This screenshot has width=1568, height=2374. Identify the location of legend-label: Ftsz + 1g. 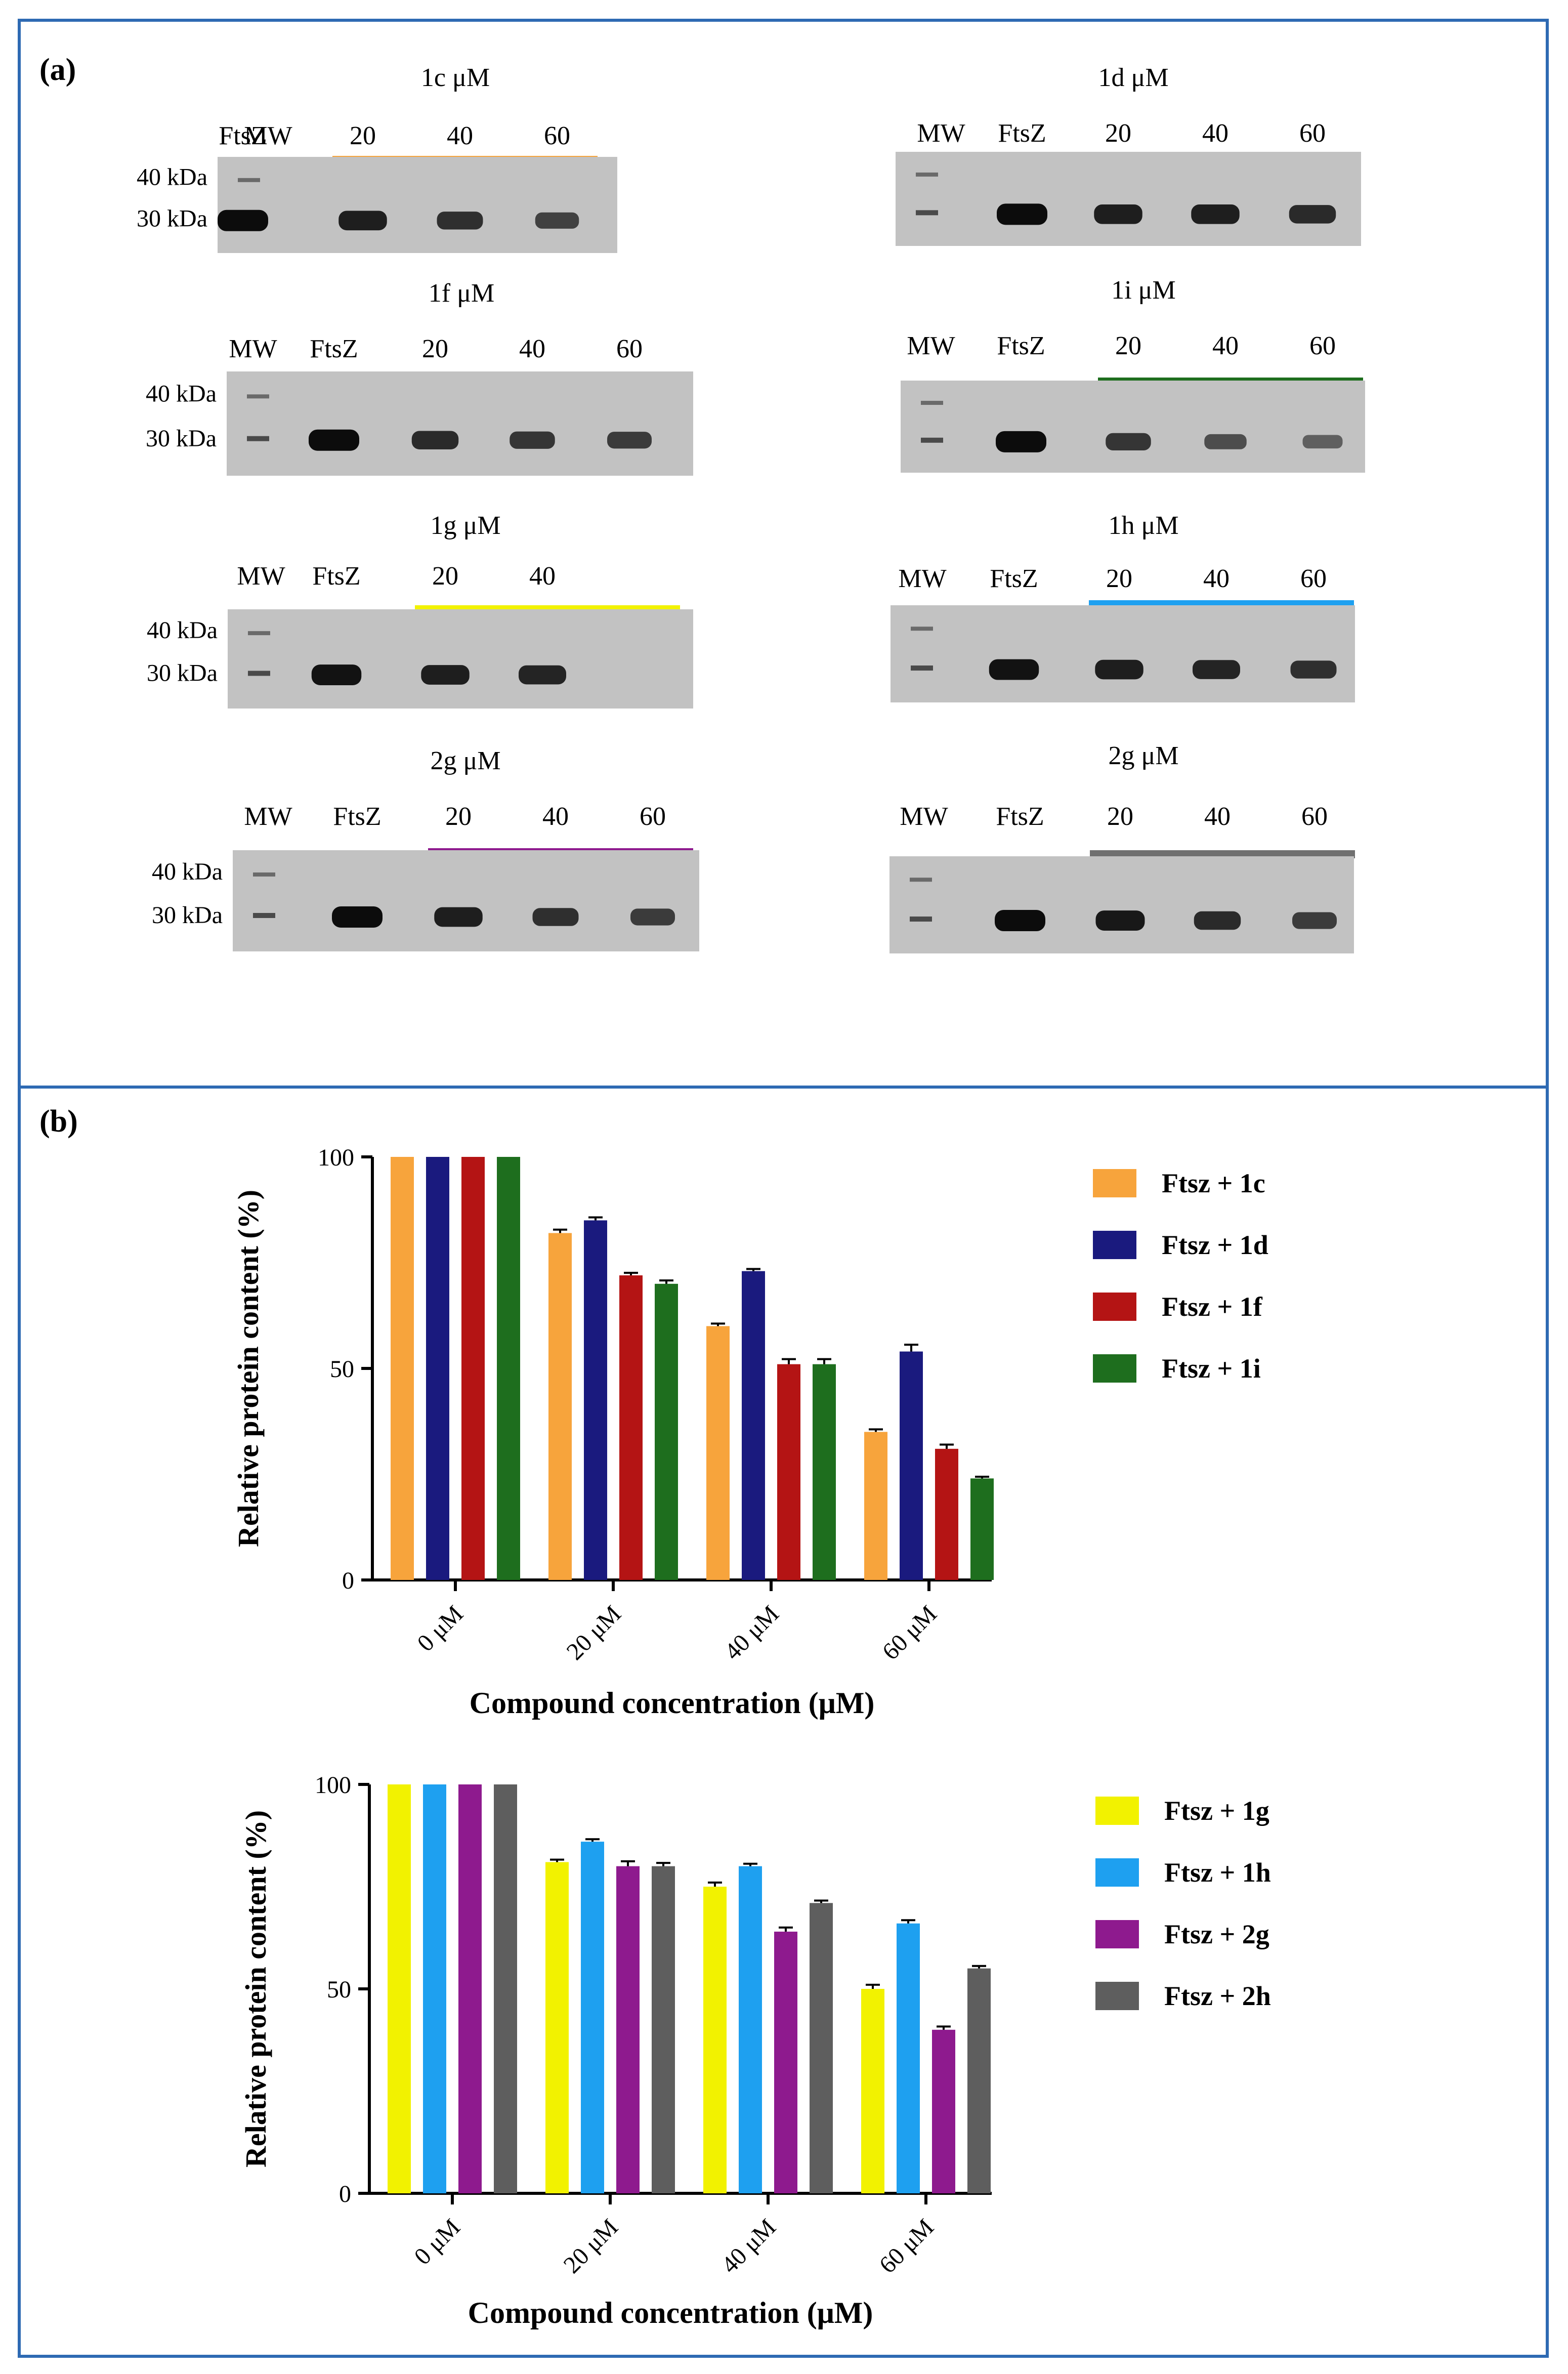
(1216, 1811).